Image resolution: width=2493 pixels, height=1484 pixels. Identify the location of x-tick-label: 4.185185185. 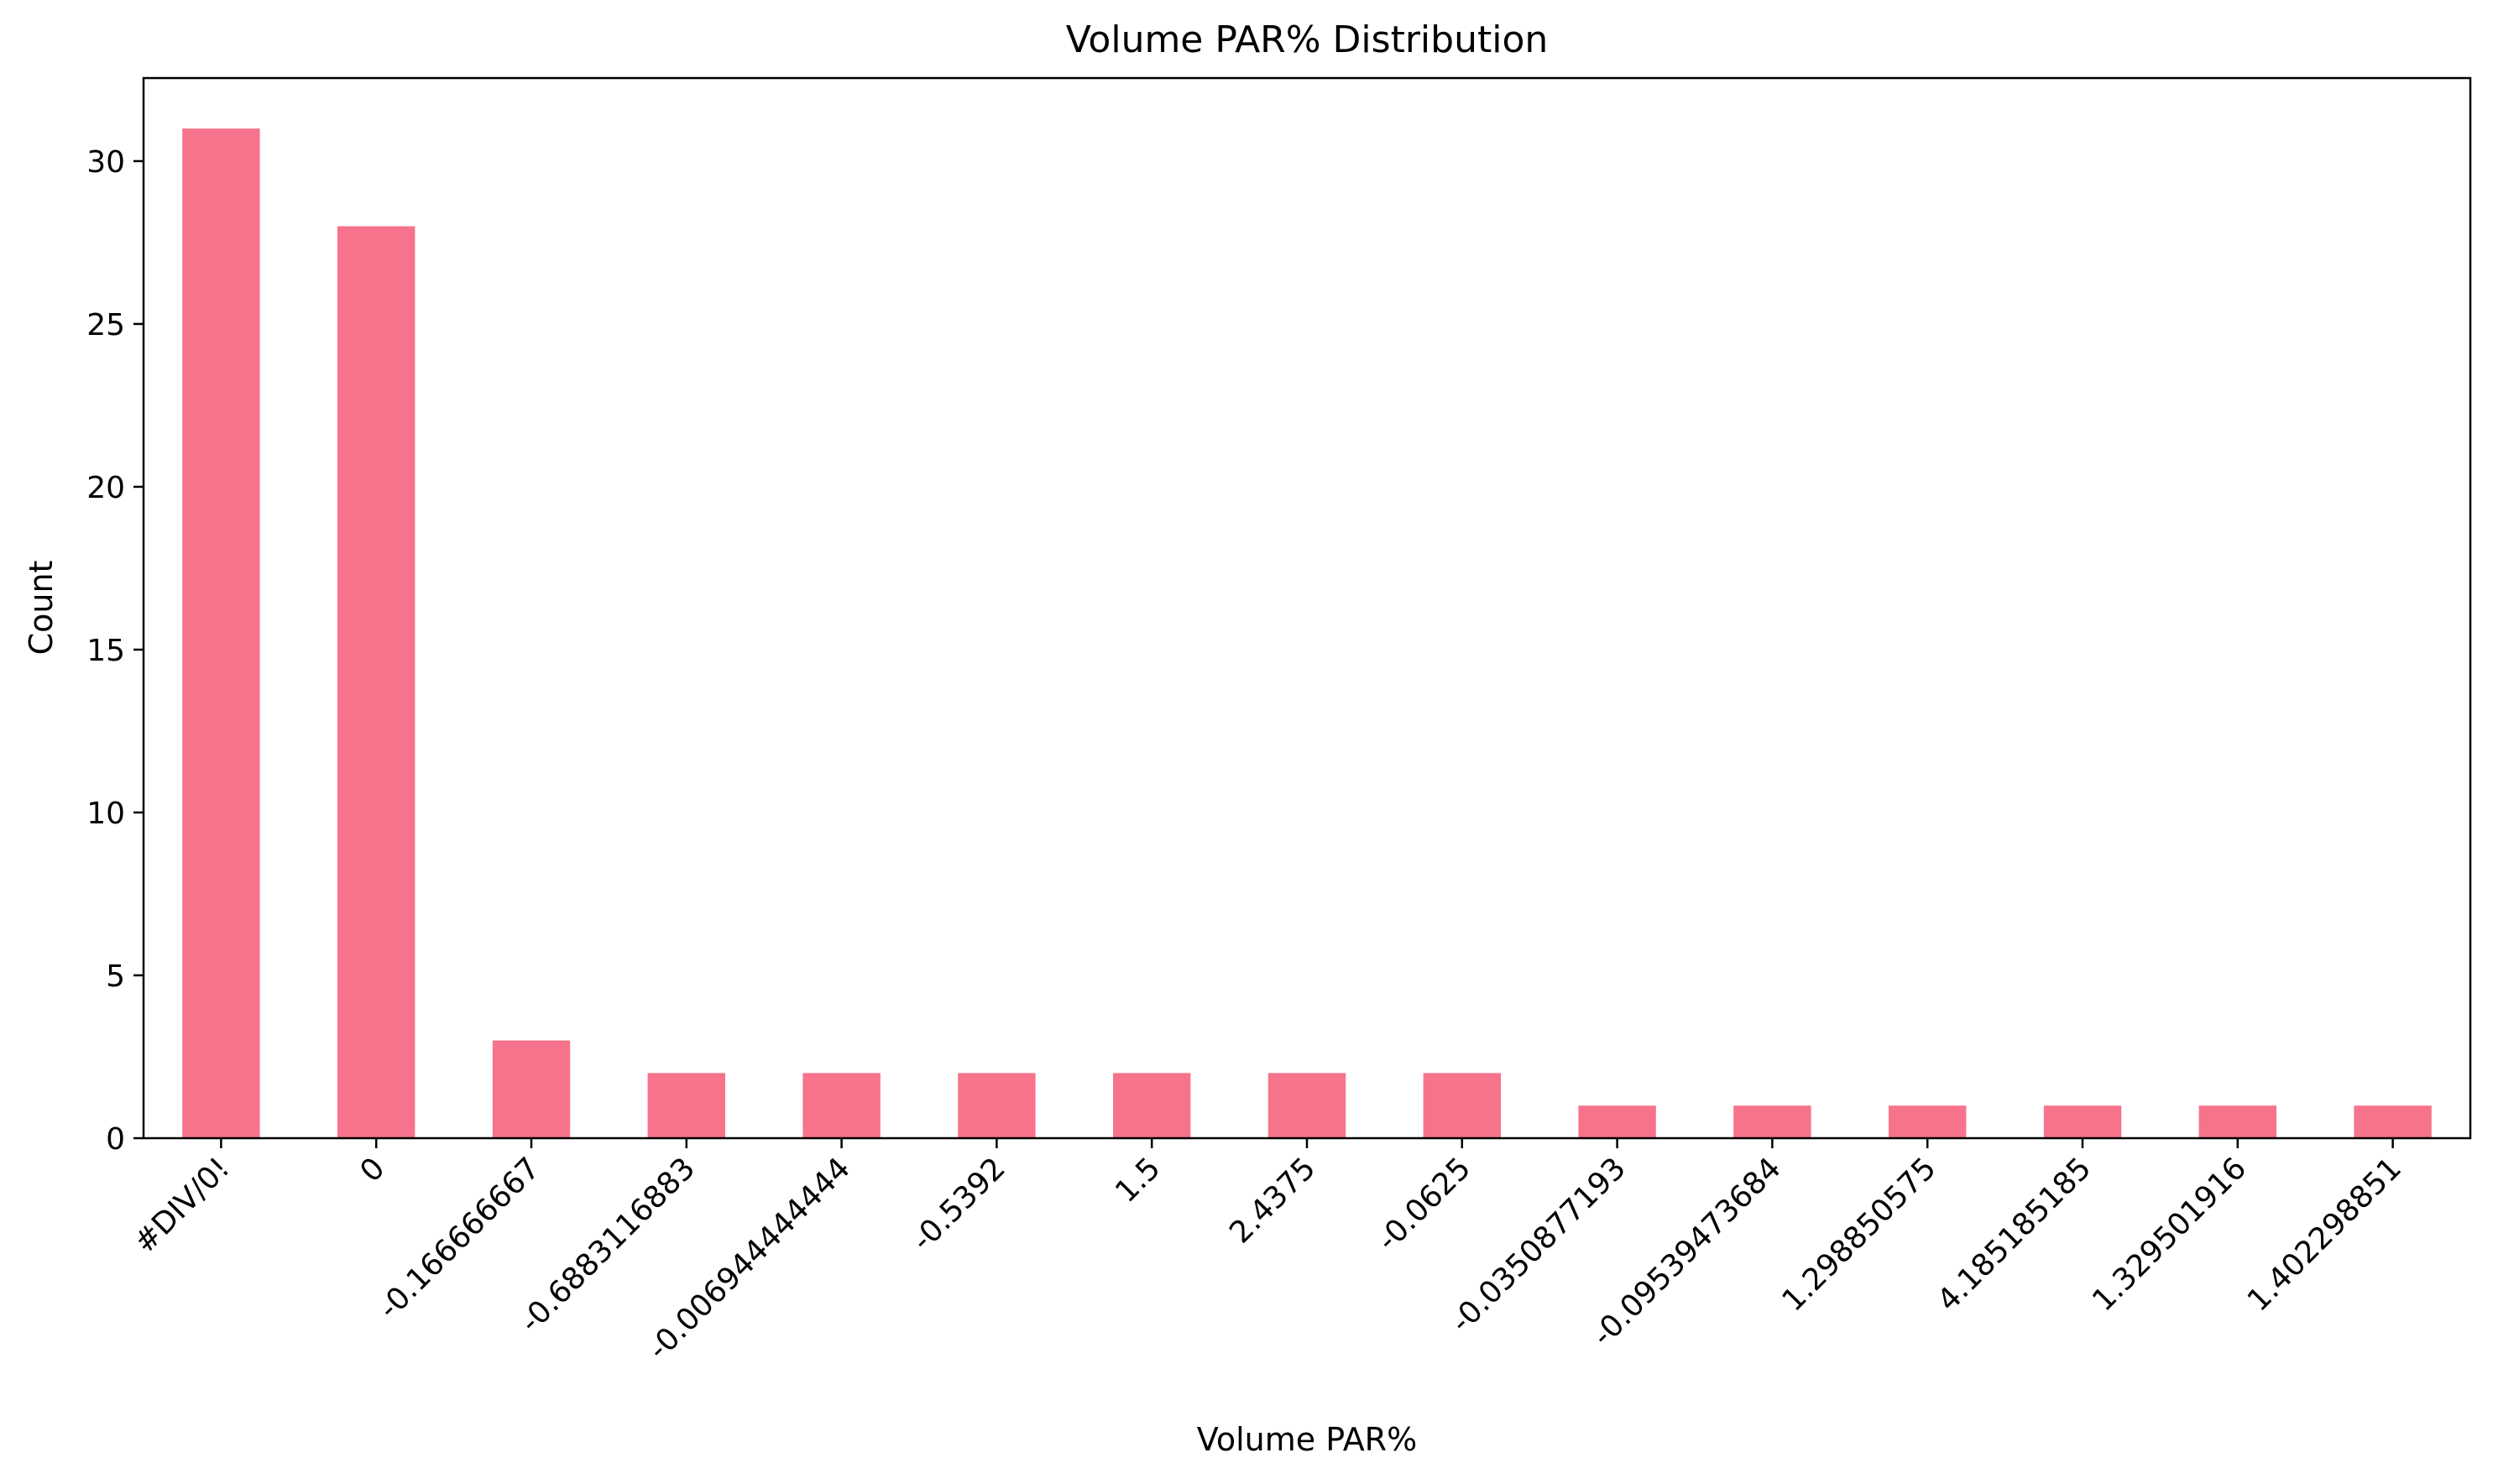
(2015, 1234).